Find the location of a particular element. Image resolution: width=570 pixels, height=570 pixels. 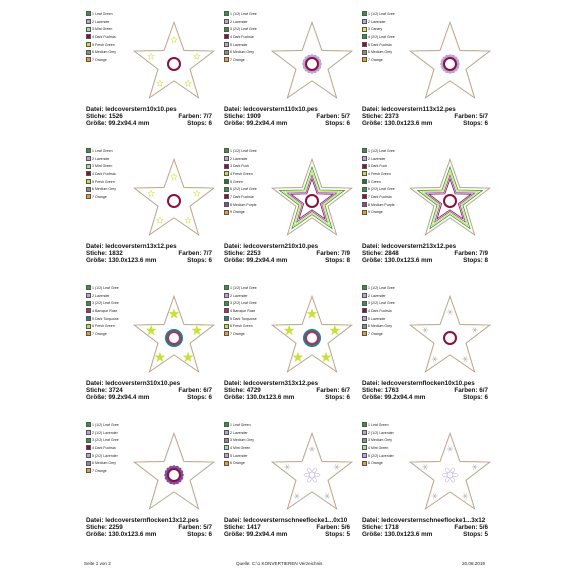

legend-row: 7 Dark Fuchsia is located at coordinates (402, 197).